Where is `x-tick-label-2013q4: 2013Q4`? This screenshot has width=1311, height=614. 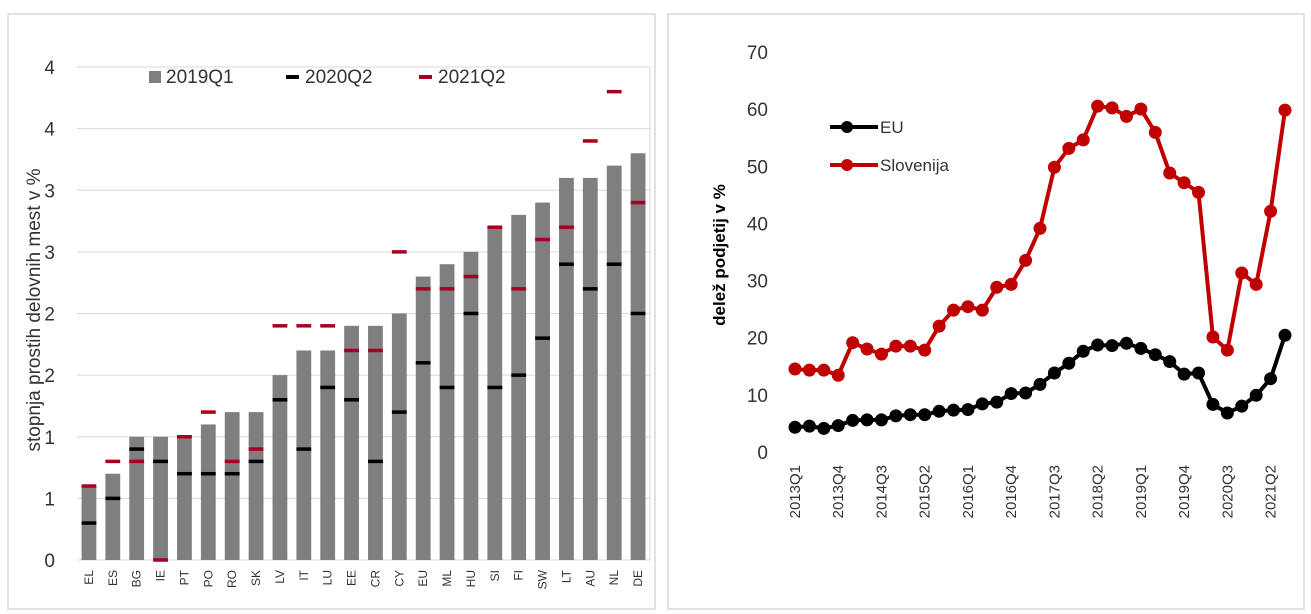 x-tick-label-2013q4: 2013Q4 is located at coordinates (838, 491).